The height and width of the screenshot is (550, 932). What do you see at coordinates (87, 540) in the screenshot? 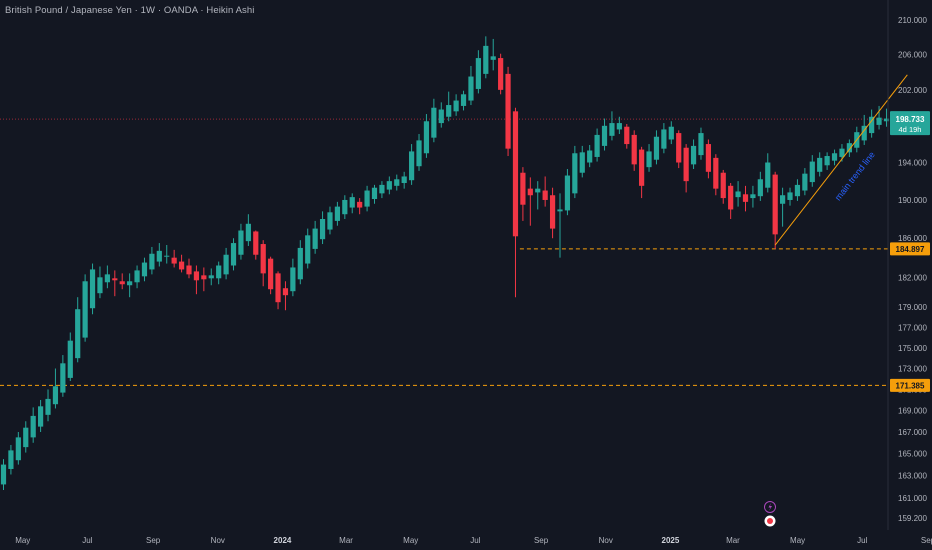
I see `time-tick-label: Jul` at bounding box center [87, 540].